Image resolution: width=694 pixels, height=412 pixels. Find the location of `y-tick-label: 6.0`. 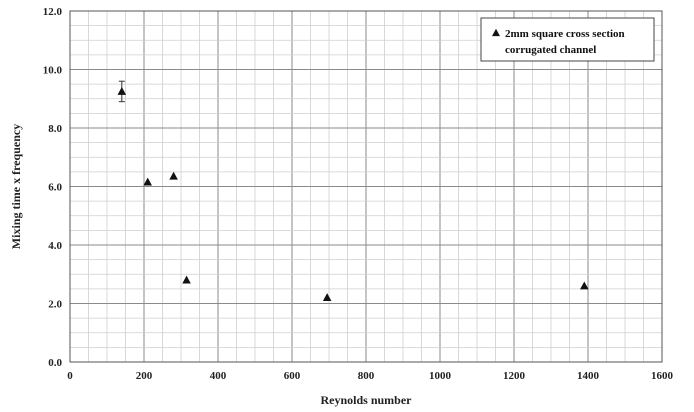

y-tick-label: 6.0 is located at coordinates (55, 188).